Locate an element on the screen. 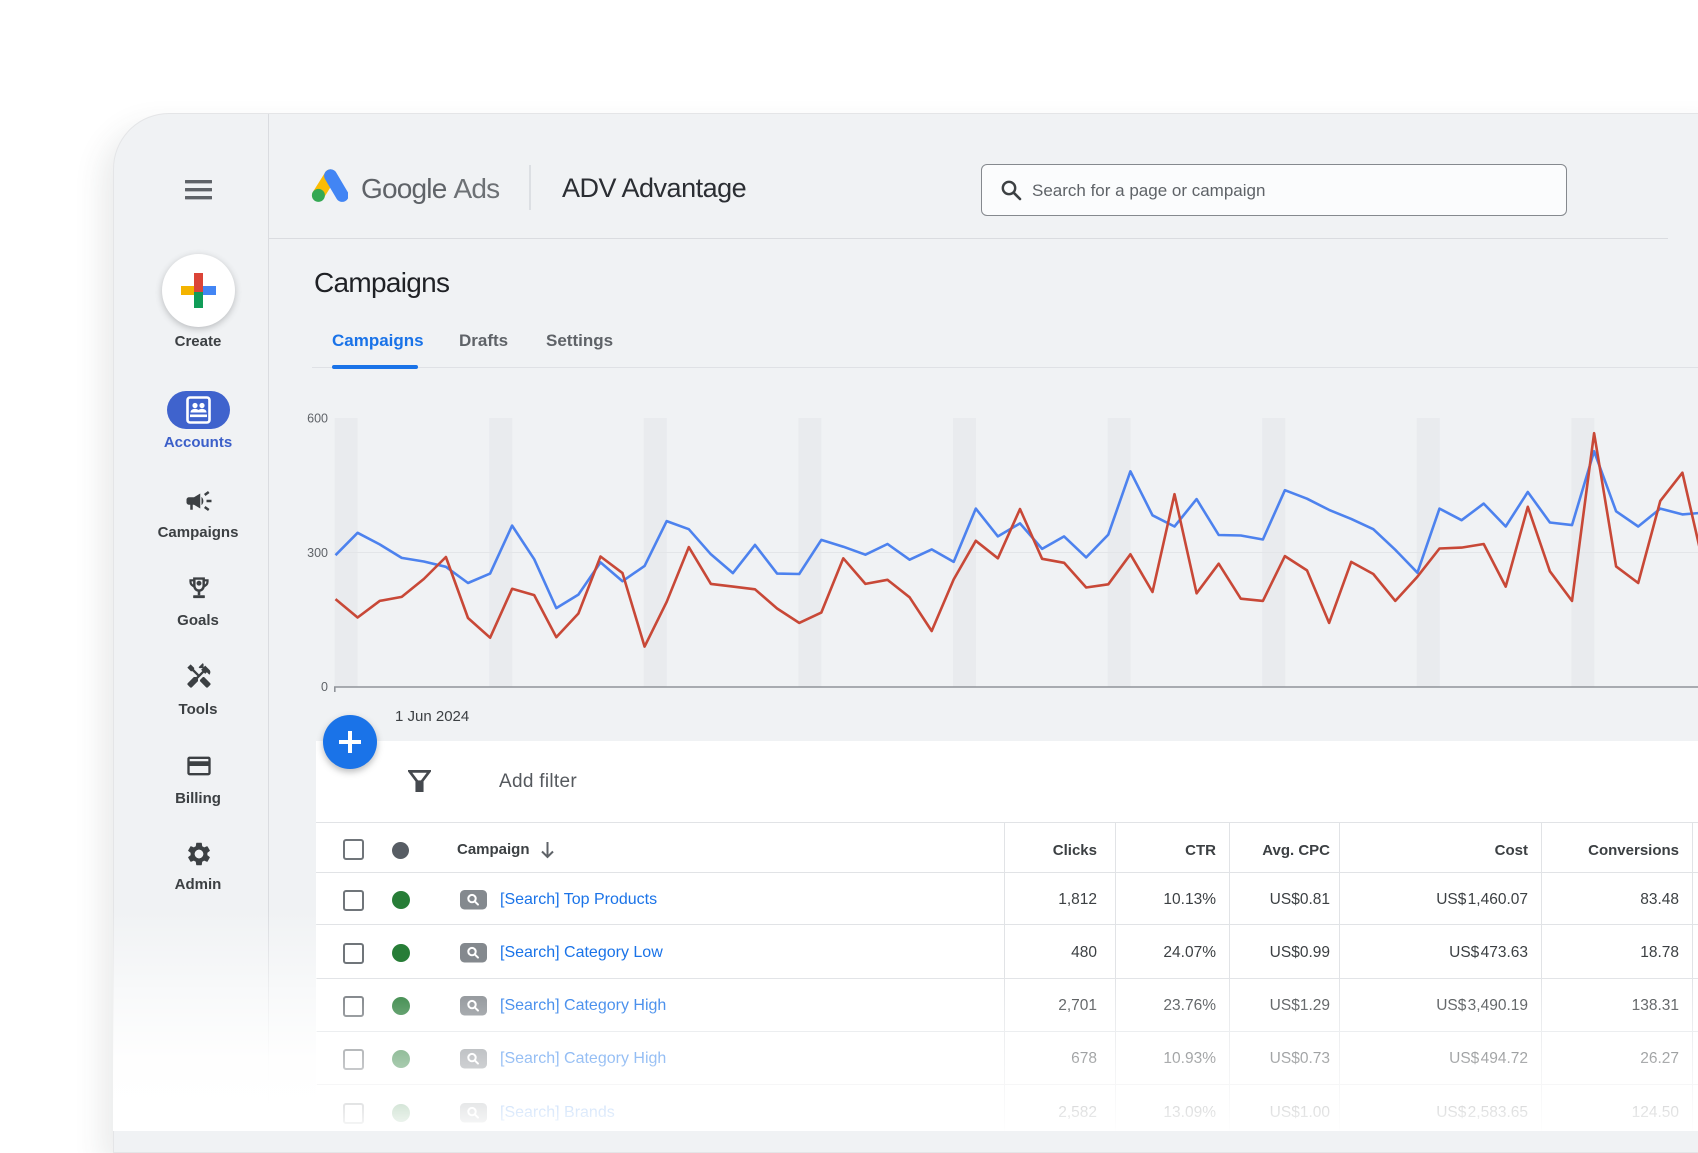  svg-text: 300 is located at coordinates (317, 553).